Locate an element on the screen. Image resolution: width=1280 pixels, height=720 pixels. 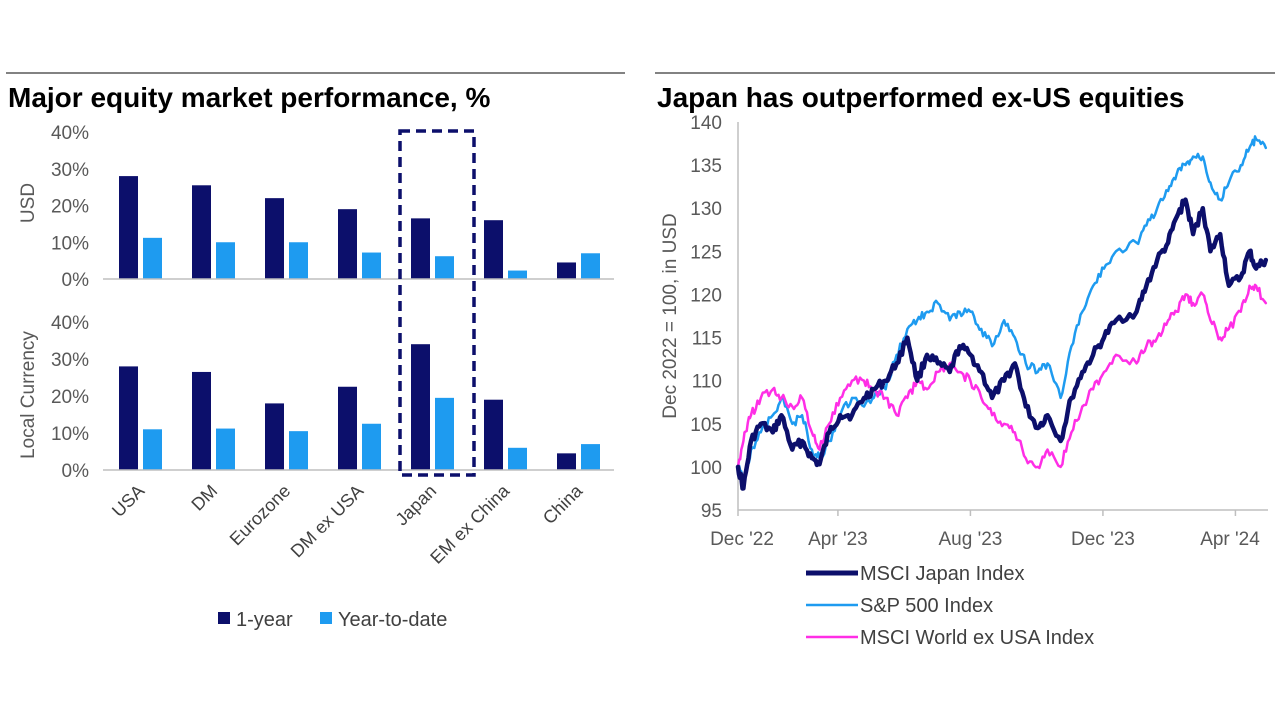
bar-usd-dm-1-year is located at coordinates (201, 232).